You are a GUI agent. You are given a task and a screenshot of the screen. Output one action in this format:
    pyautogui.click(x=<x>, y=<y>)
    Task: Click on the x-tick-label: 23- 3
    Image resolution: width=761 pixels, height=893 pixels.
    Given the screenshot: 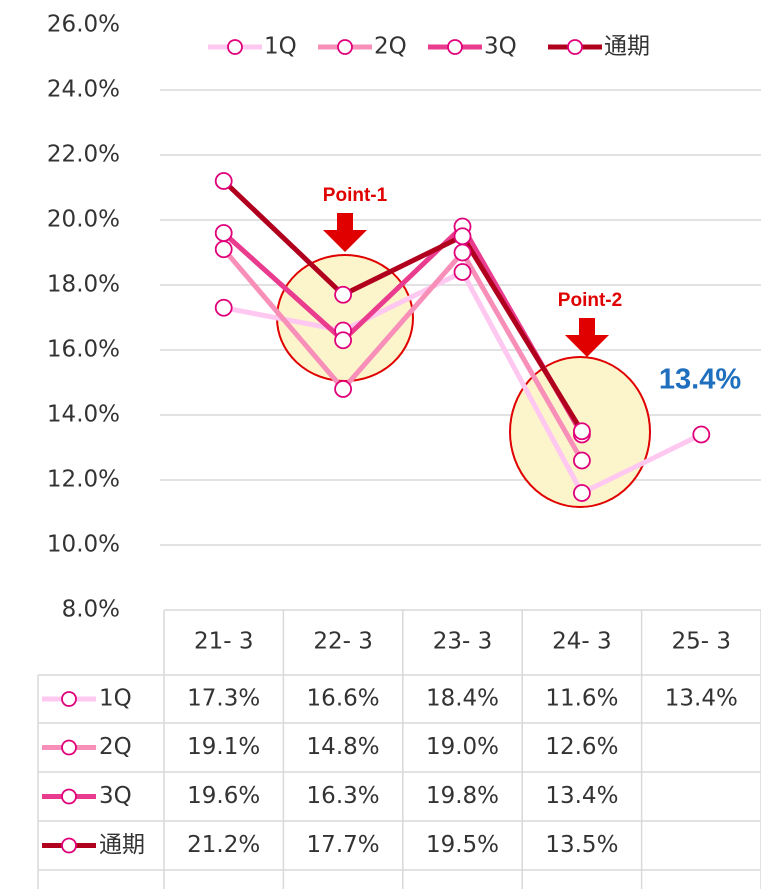 What is the action you would take?
    pyautogui.click(x=463, y=642)
    